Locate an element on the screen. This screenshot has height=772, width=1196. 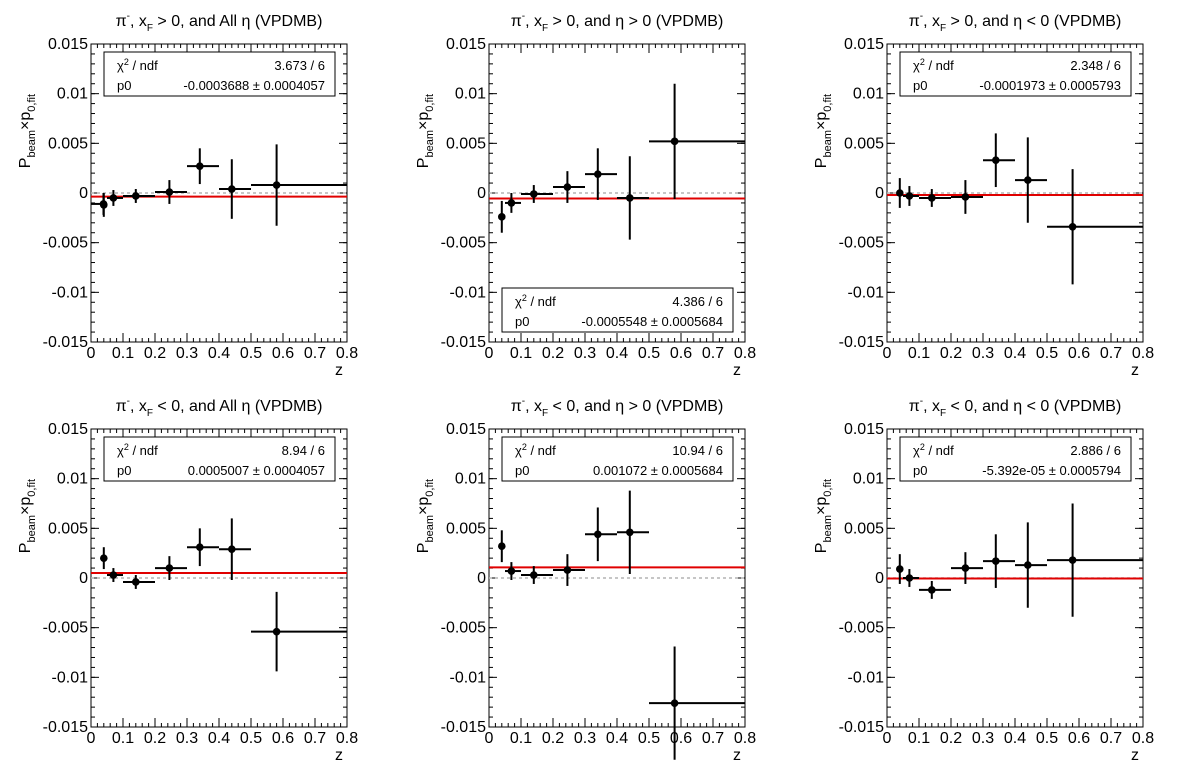
title-part: > 0, and η < 0 (VPDMB) is located at coordinates (1033, 21).